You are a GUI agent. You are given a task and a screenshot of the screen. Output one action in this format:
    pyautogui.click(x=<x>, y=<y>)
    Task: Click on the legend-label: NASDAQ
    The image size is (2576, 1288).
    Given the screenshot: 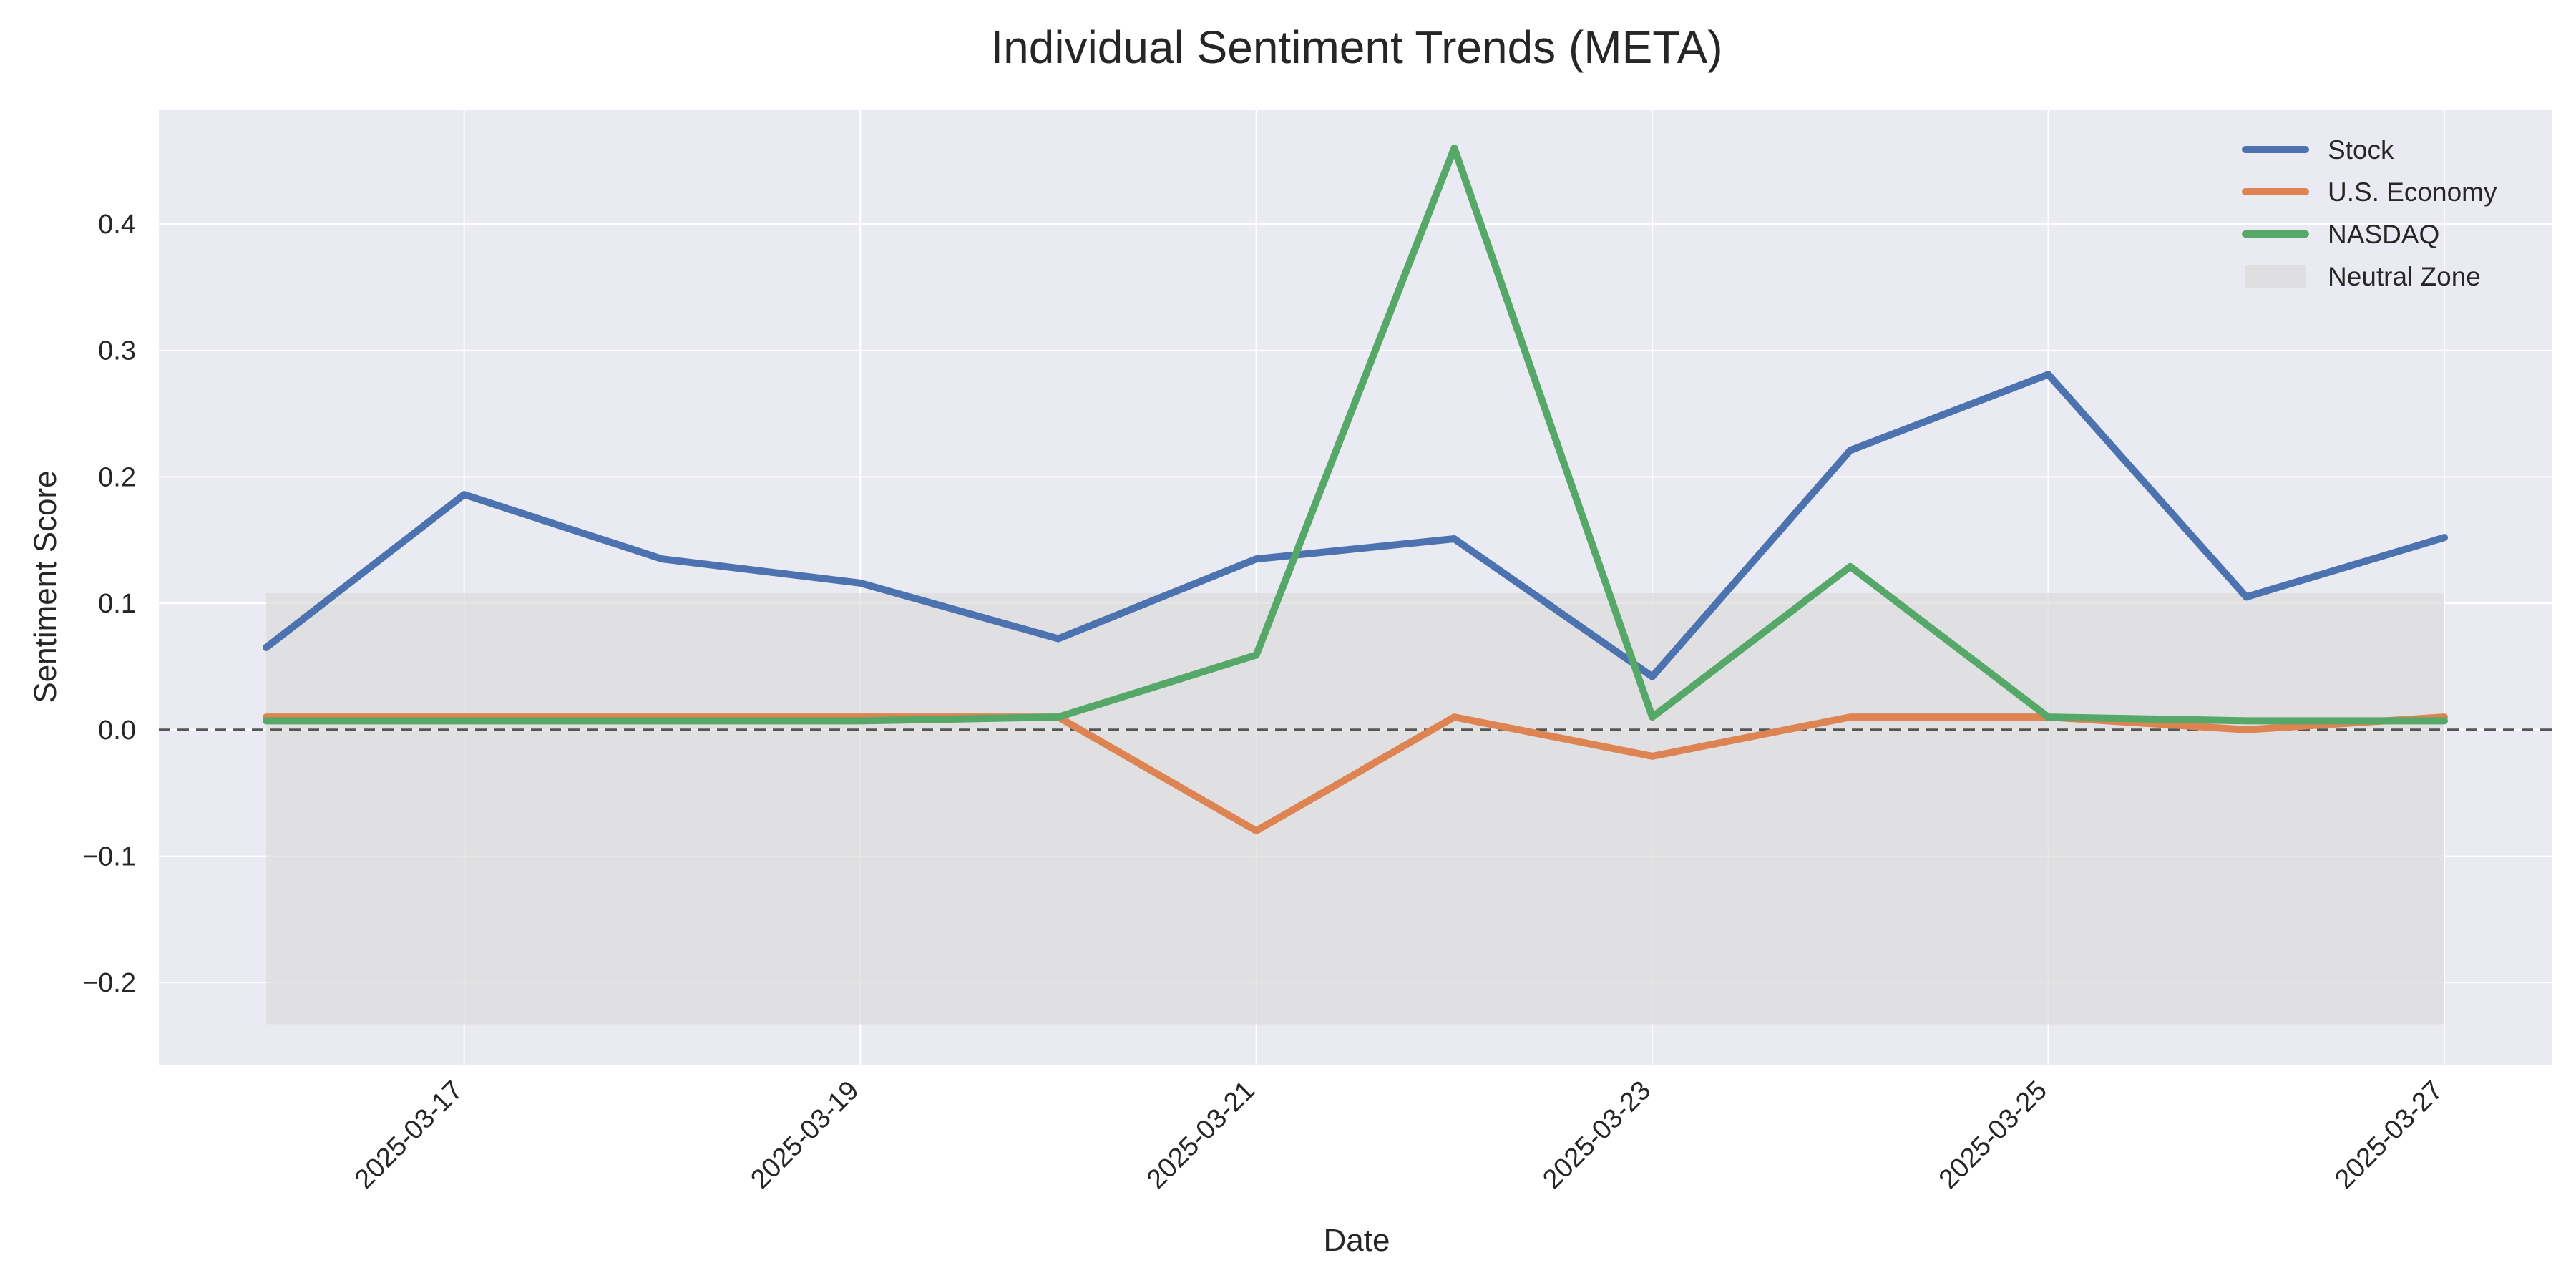 What is the action you would take?
    pyautogui.click(x=2383, y=234)
    